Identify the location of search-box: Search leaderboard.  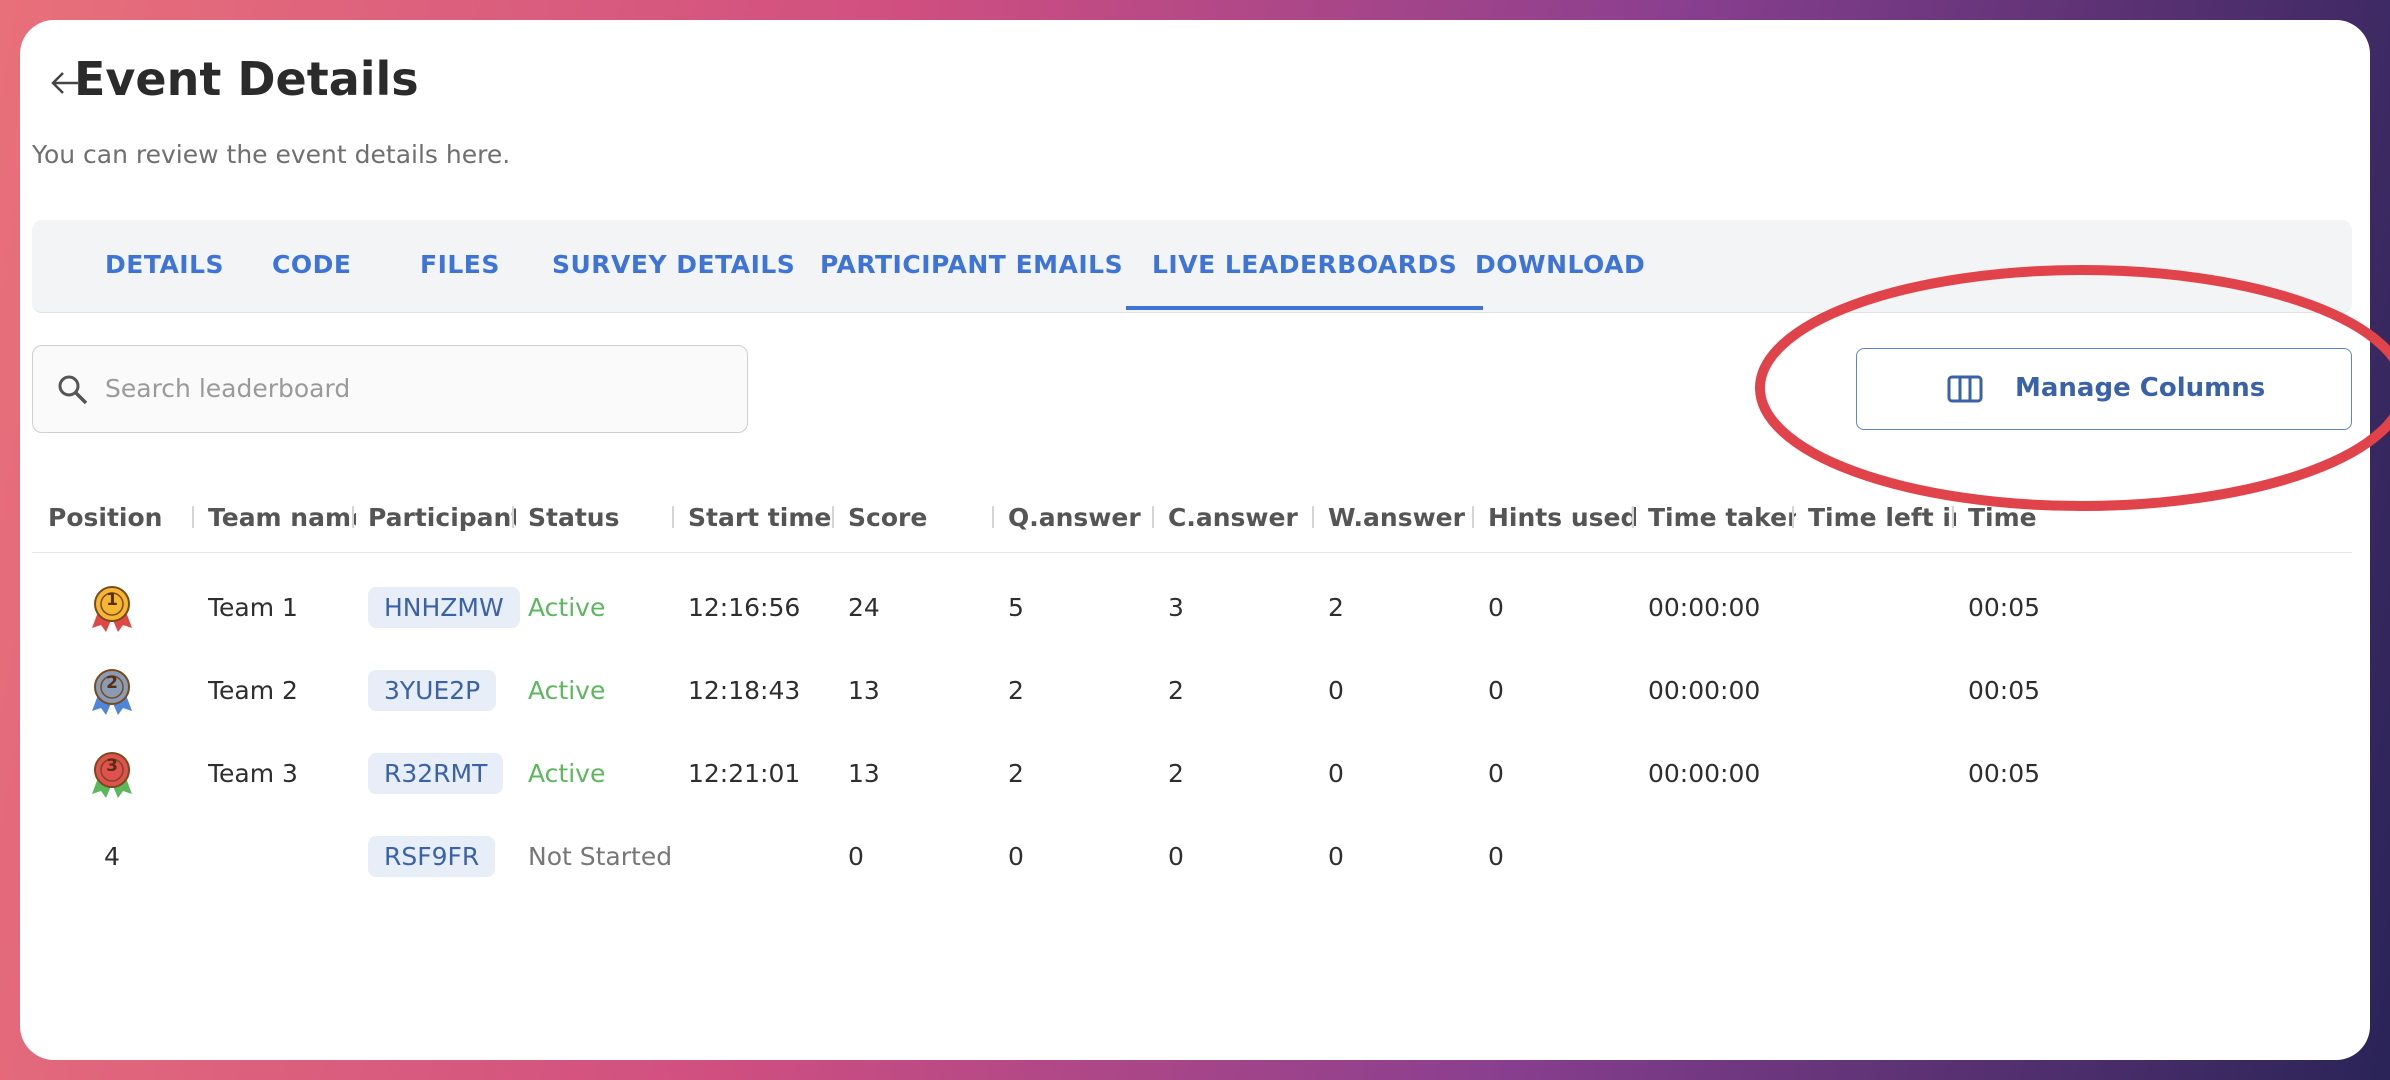
(390, 389).